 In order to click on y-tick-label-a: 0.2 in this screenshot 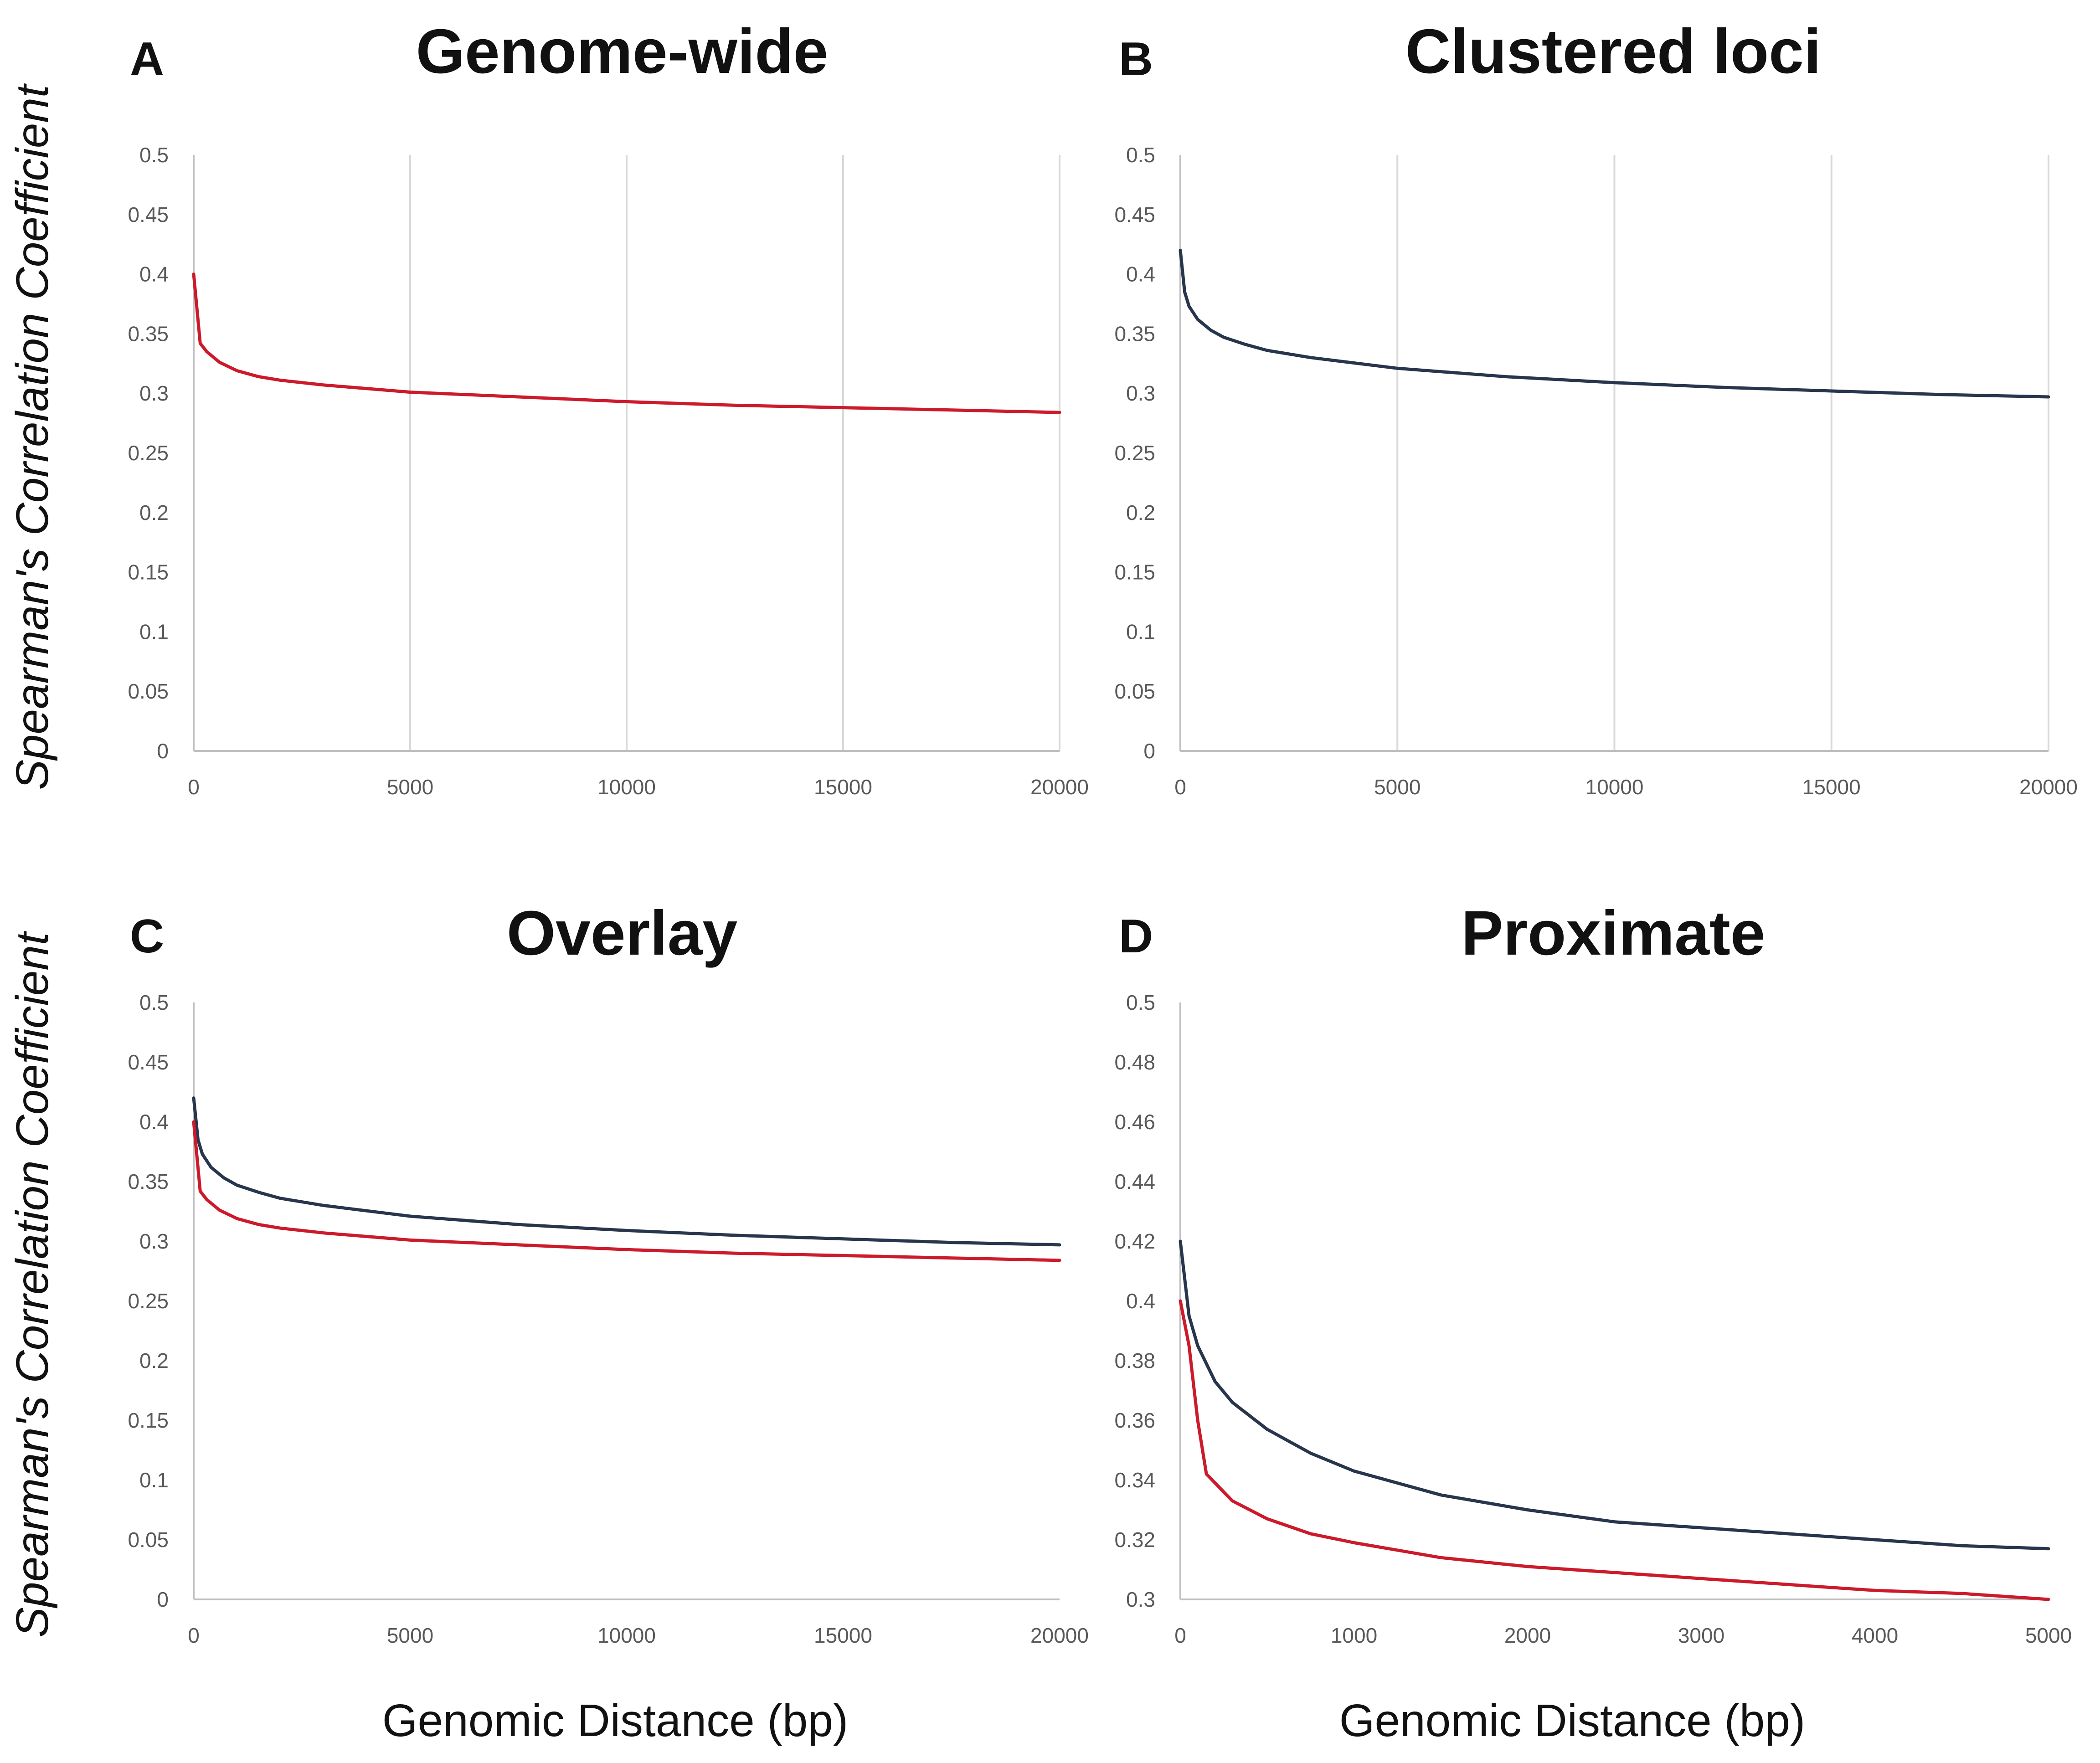, I will do `click(154, 513)`.